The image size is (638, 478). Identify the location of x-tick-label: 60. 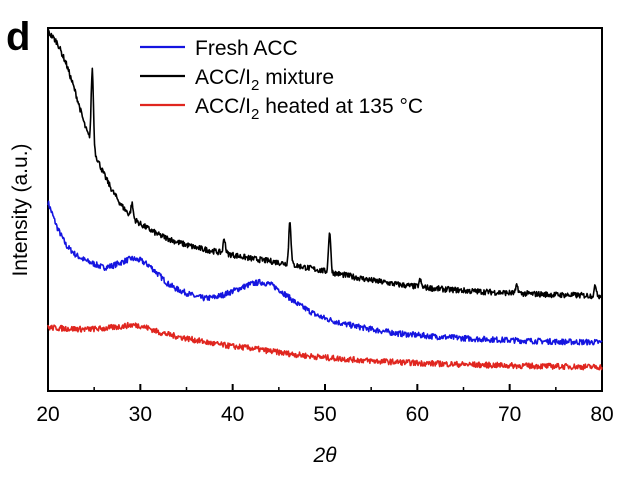
(417, 414).